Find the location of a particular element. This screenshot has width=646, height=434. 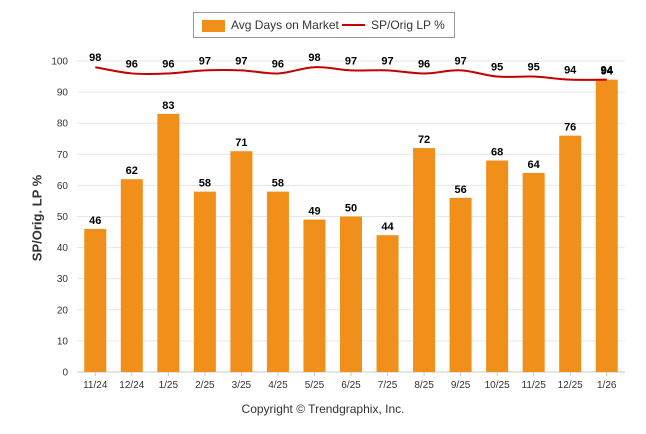

x-tick-label: 7/25 is located at coordinates (388, 385).